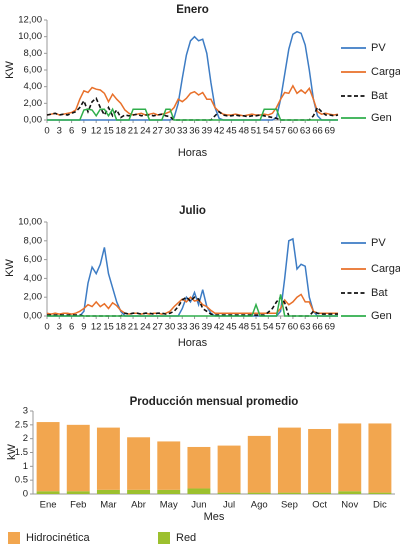  What do you see at coordinates (25, 411) in the screenshot?
I see `y-tick-label: 3` at bounding box center [25, 411].